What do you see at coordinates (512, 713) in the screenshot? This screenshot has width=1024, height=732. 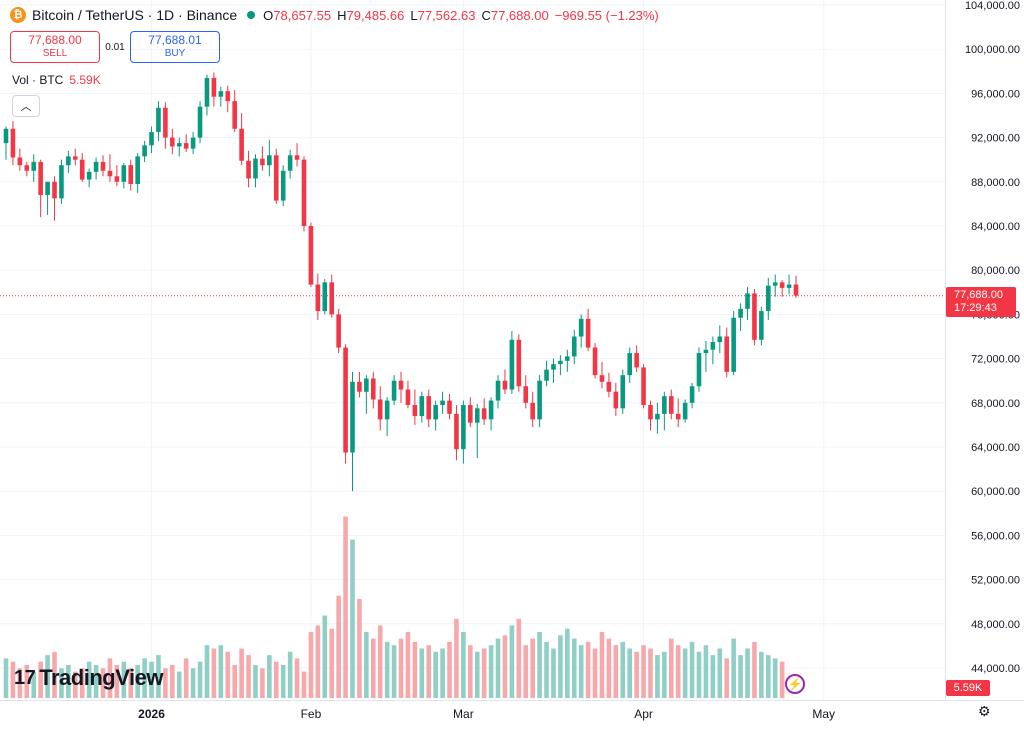 I see `time-axis: 2026 Feb Mar Apr May` at bounding box center [512, 713].